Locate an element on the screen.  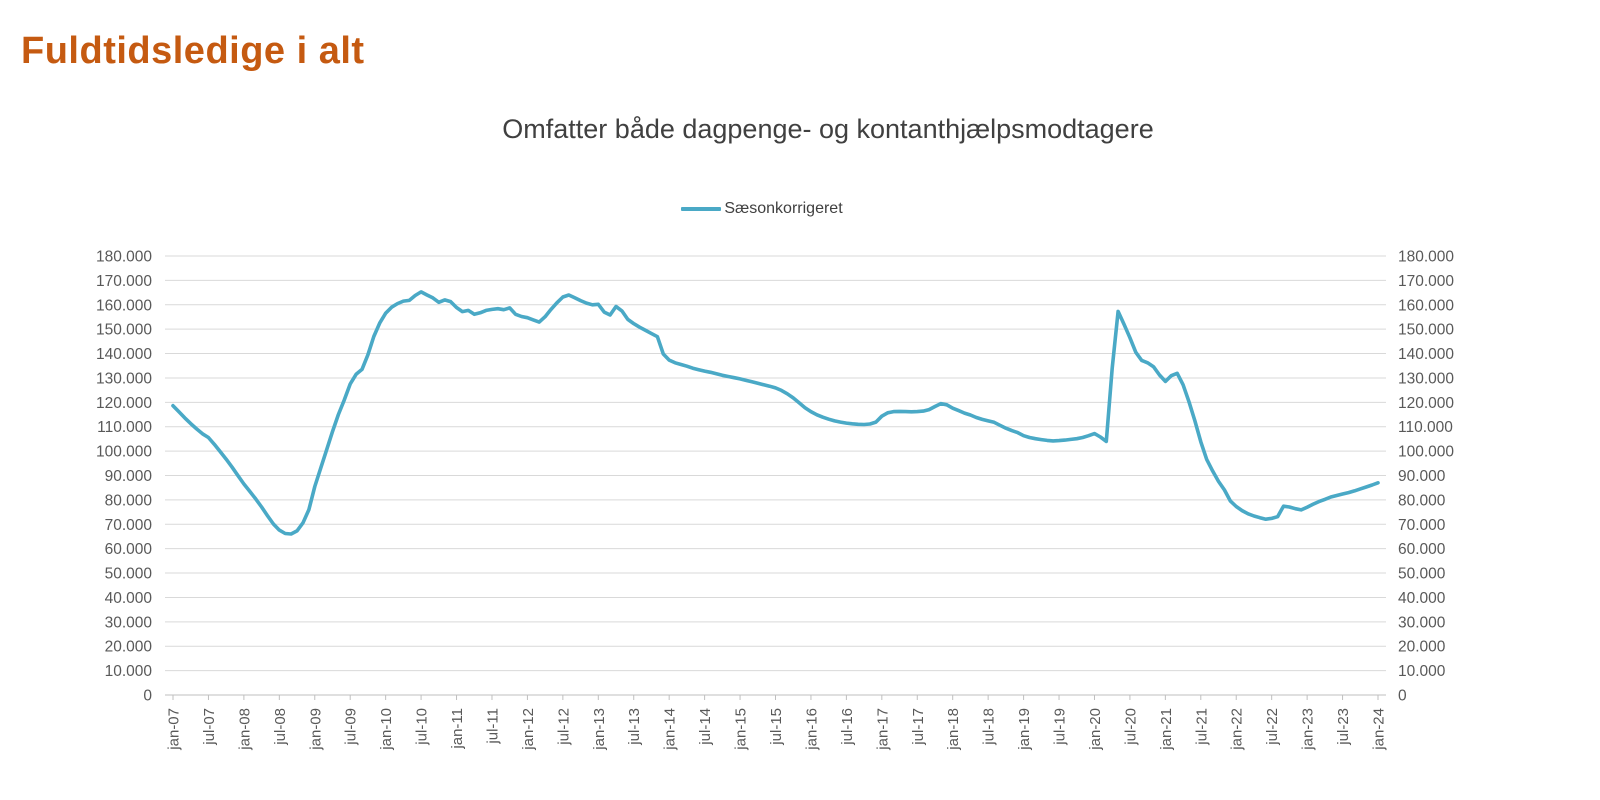
y-tick-label-left: 40.000 is located at coordinates (129, 598).